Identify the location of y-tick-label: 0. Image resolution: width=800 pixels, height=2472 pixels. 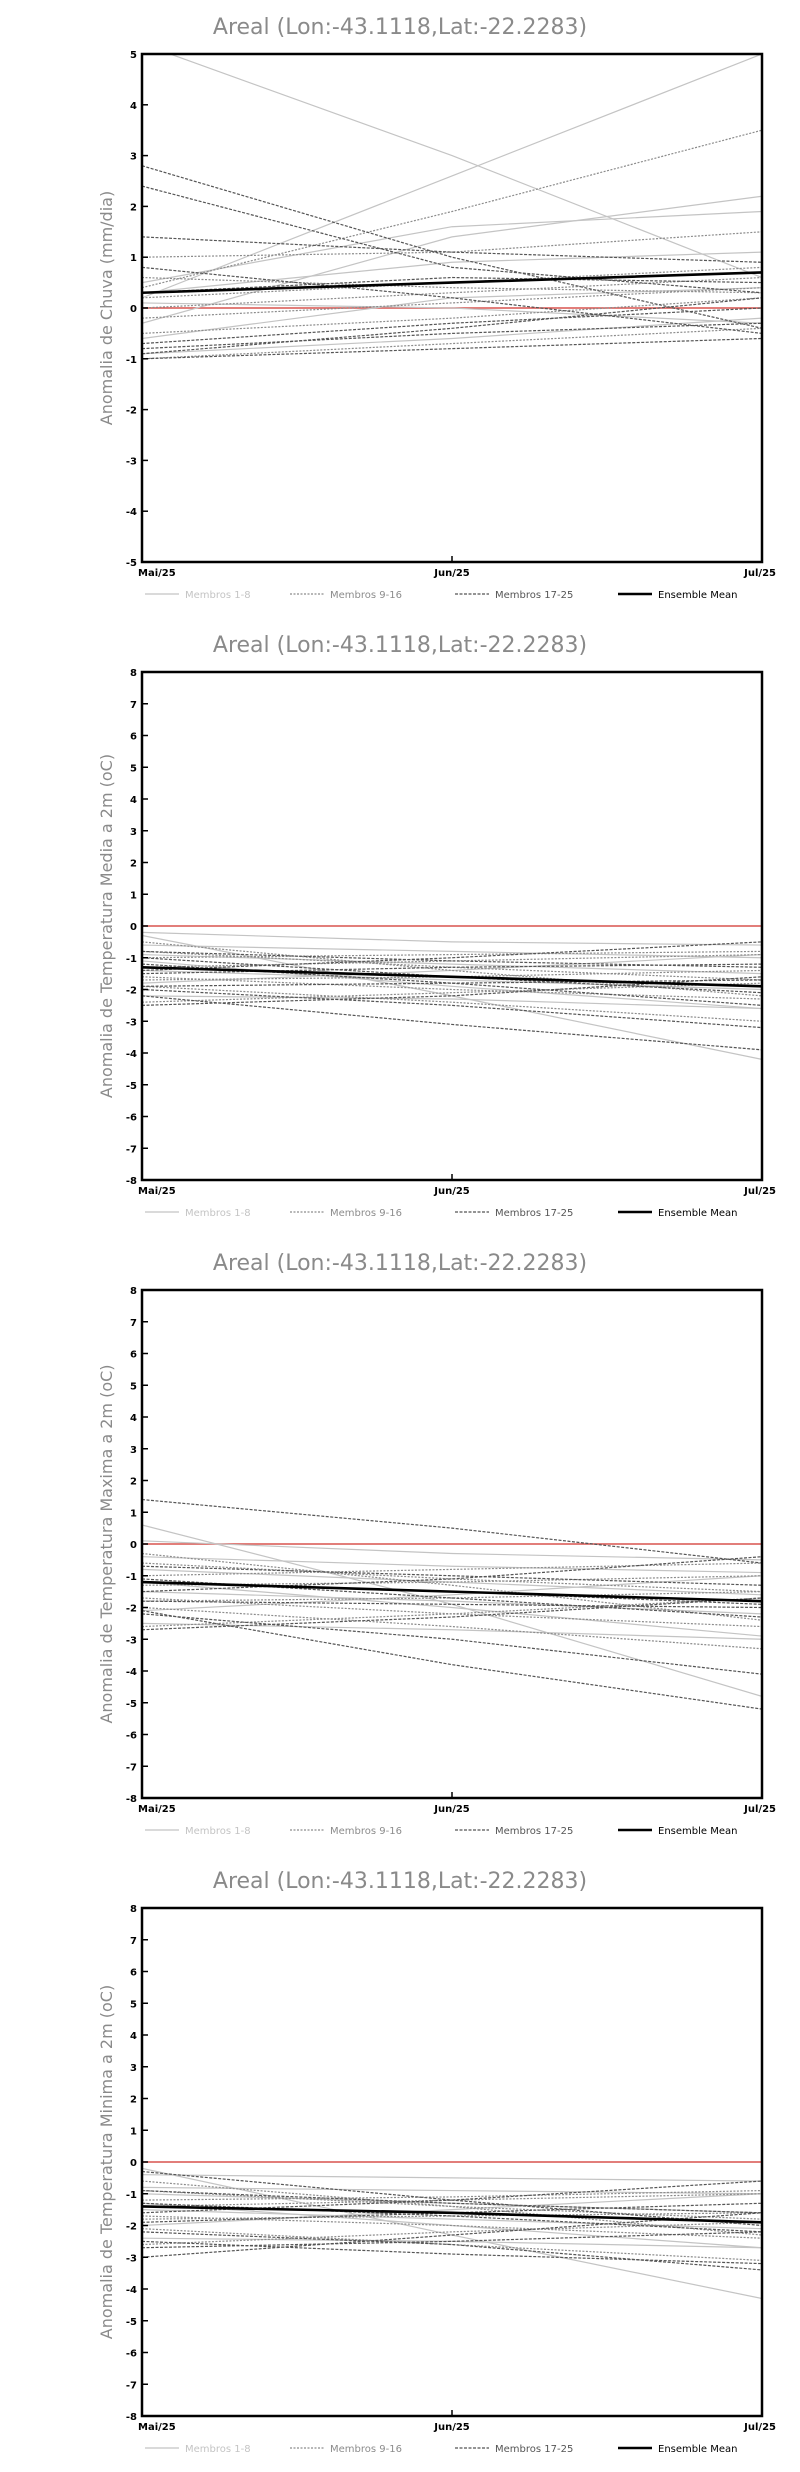
(133, 2163).